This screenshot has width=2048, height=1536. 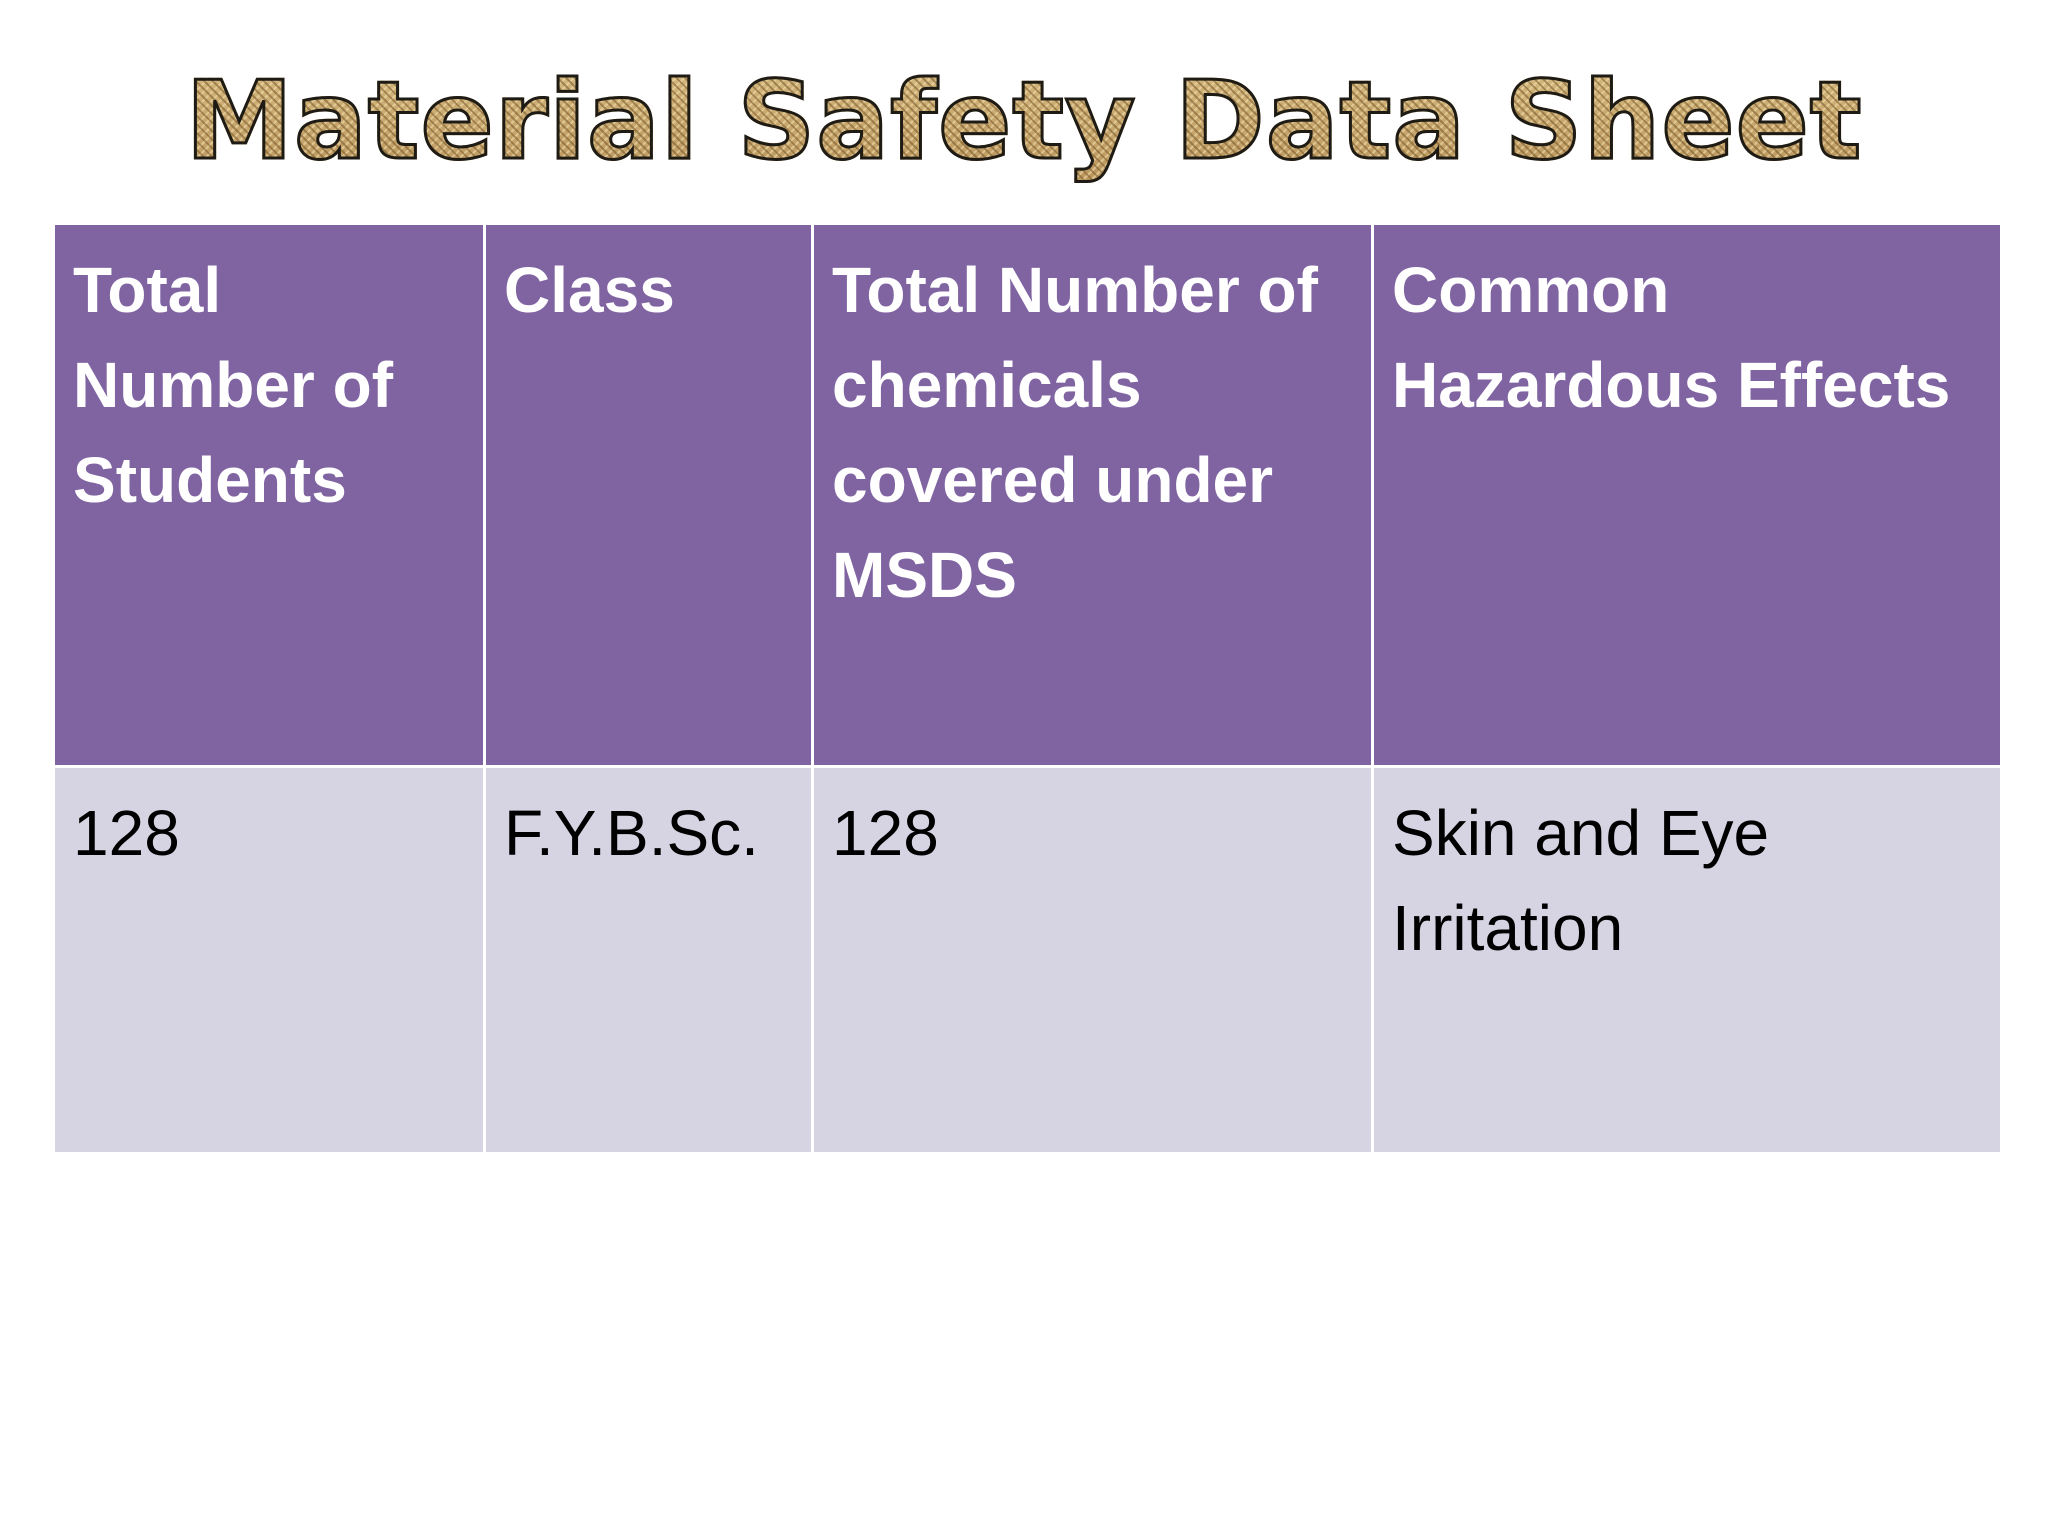 I want to click on cell-hazardous-effects: Skin and Eye Irritation, so click(x=1687, y=960).